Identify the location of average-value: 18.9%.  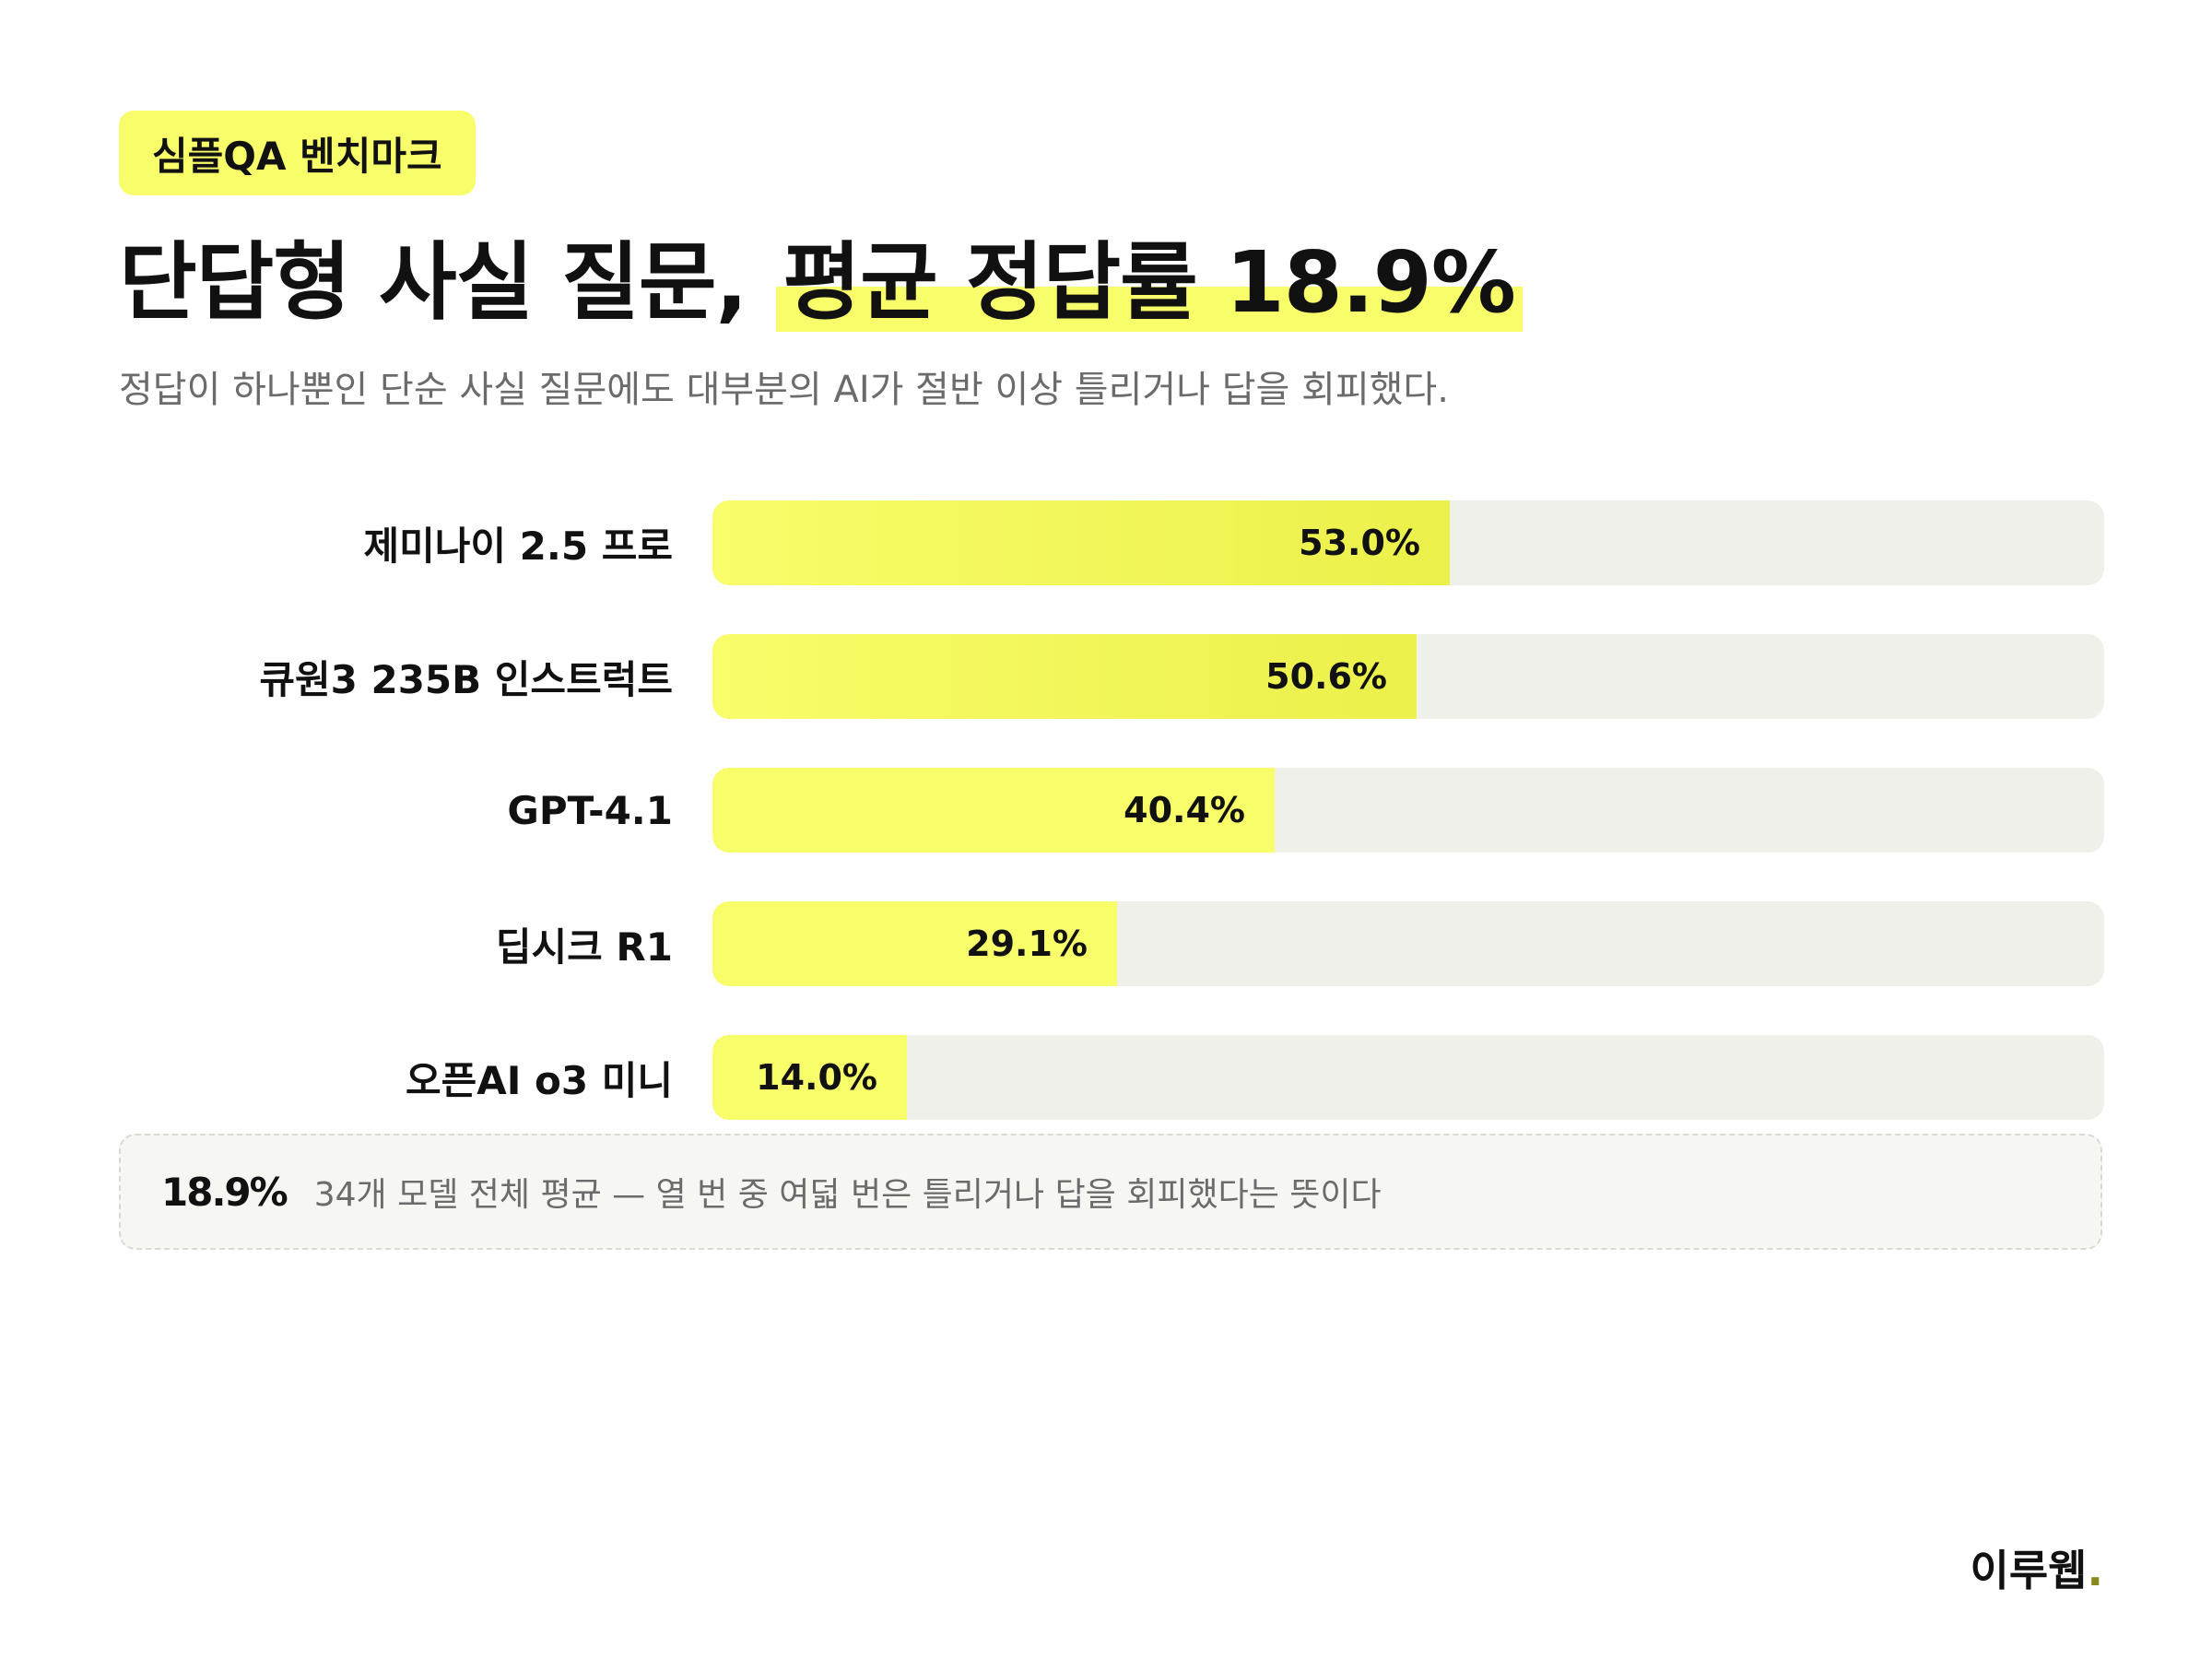
(224, 1192).